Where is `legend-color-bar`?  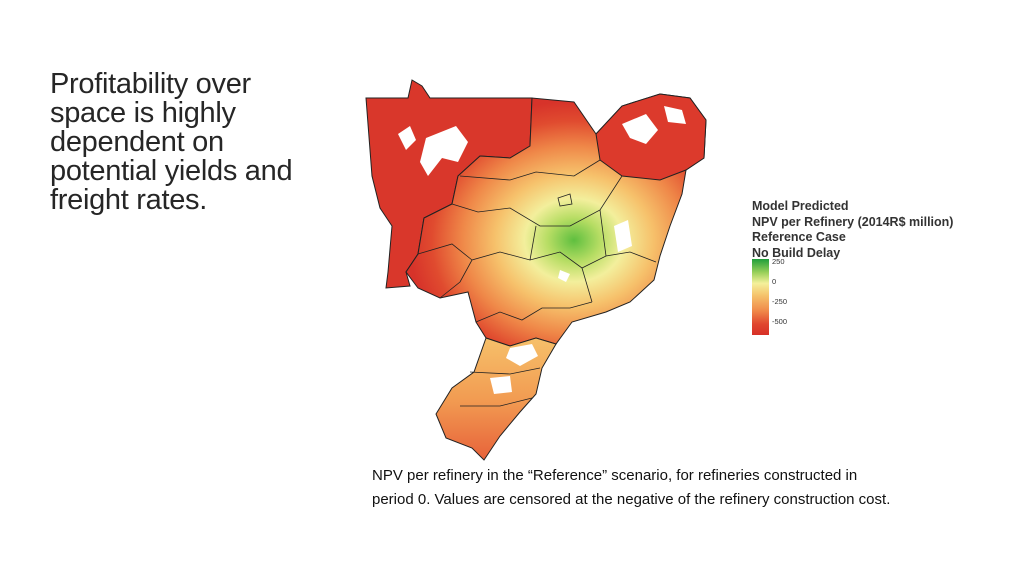
legend-color-bar is located at coordinates (760, 297).